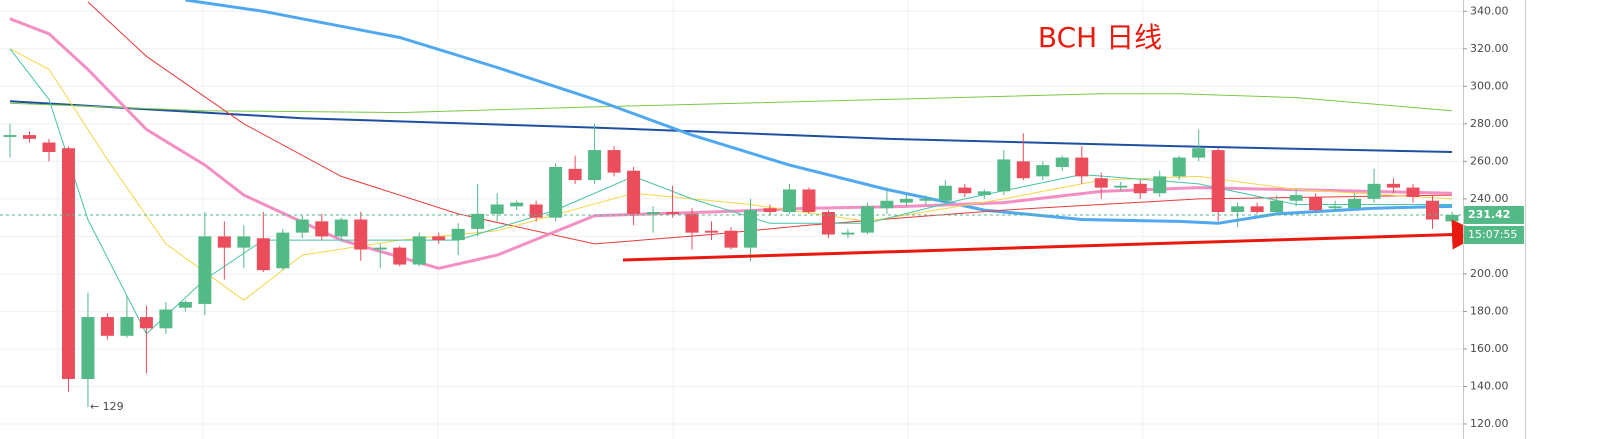 The width and height of the screenshot is (1609, 439). What do you see at coordinates (1489, 10) in the screenshot?
I see `y-tick-label: 340.00` at bounding box center [1489, 10].